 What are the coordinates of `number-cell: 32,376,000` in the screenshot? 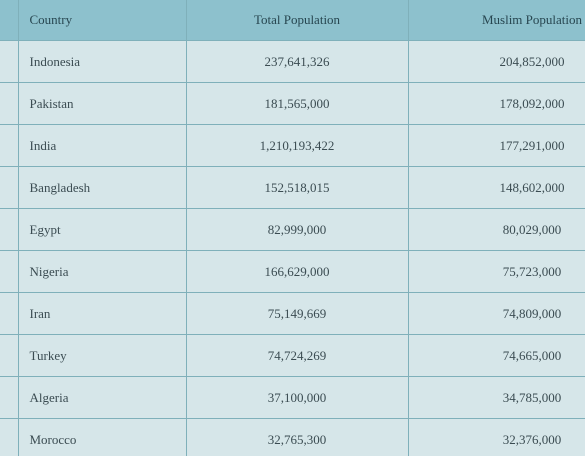 It's located at (496, 437).